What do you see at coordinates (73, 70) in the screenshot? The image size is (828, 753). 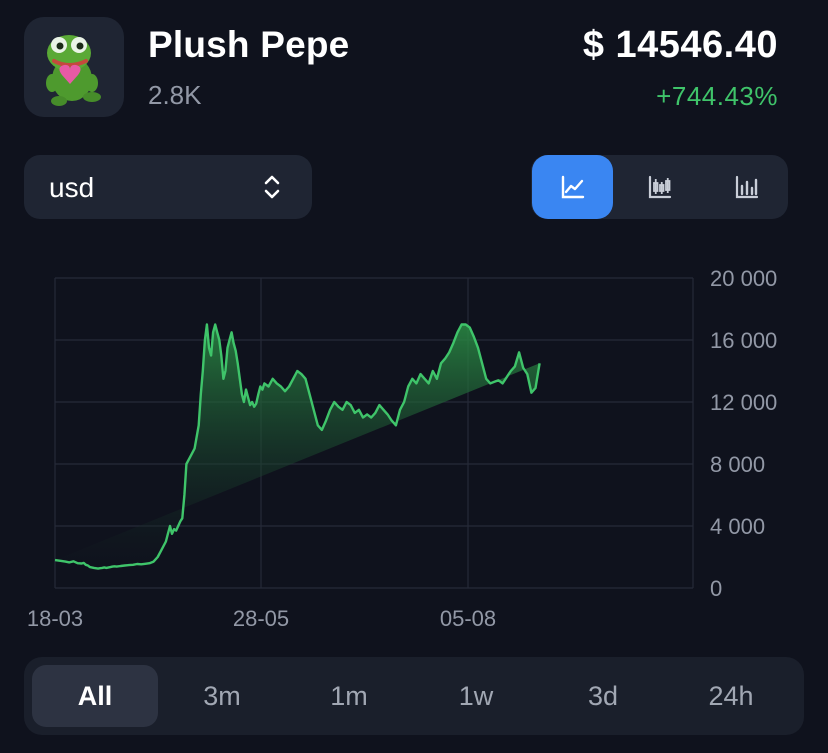 I see `plush-pepe-frog-icon` at bounding box center [73, 70].